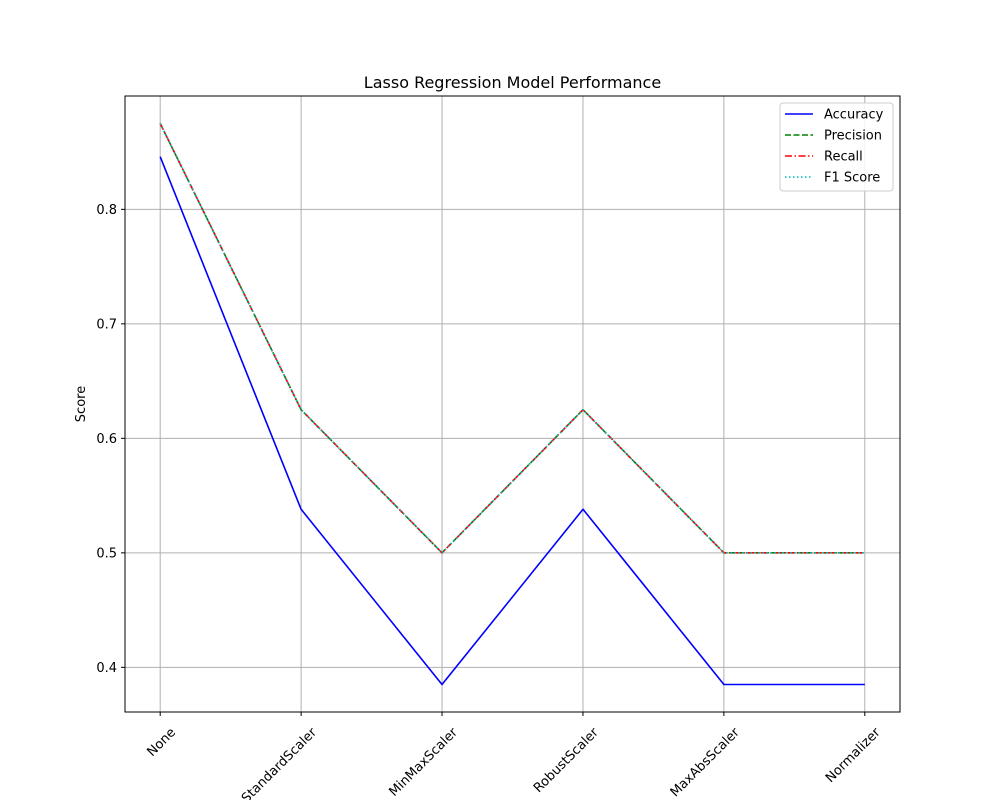 The width and height of the screenshot is (1000, 800). Describe the element at coordinates (106, 324) in the screenshot. I see `y-tick-label: 0.7` at that location.